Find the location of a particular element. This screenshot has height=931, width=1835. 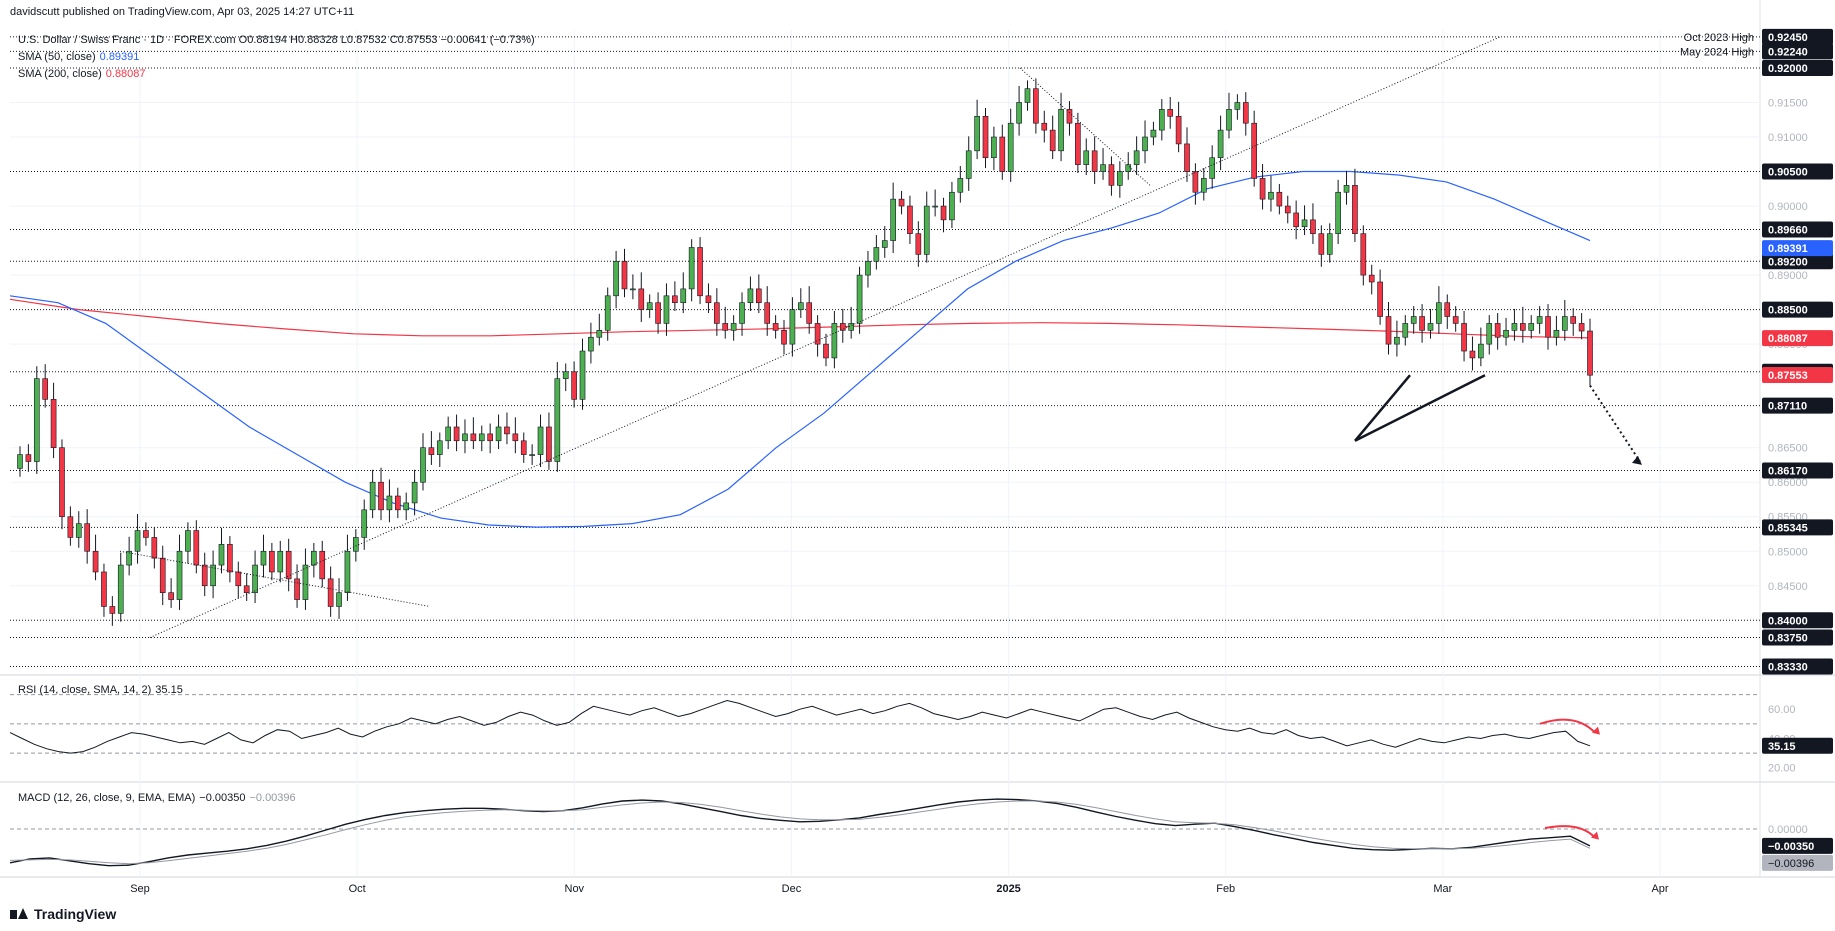

price-tag-label: 0.88087 is located at coordinates (1788, 339).